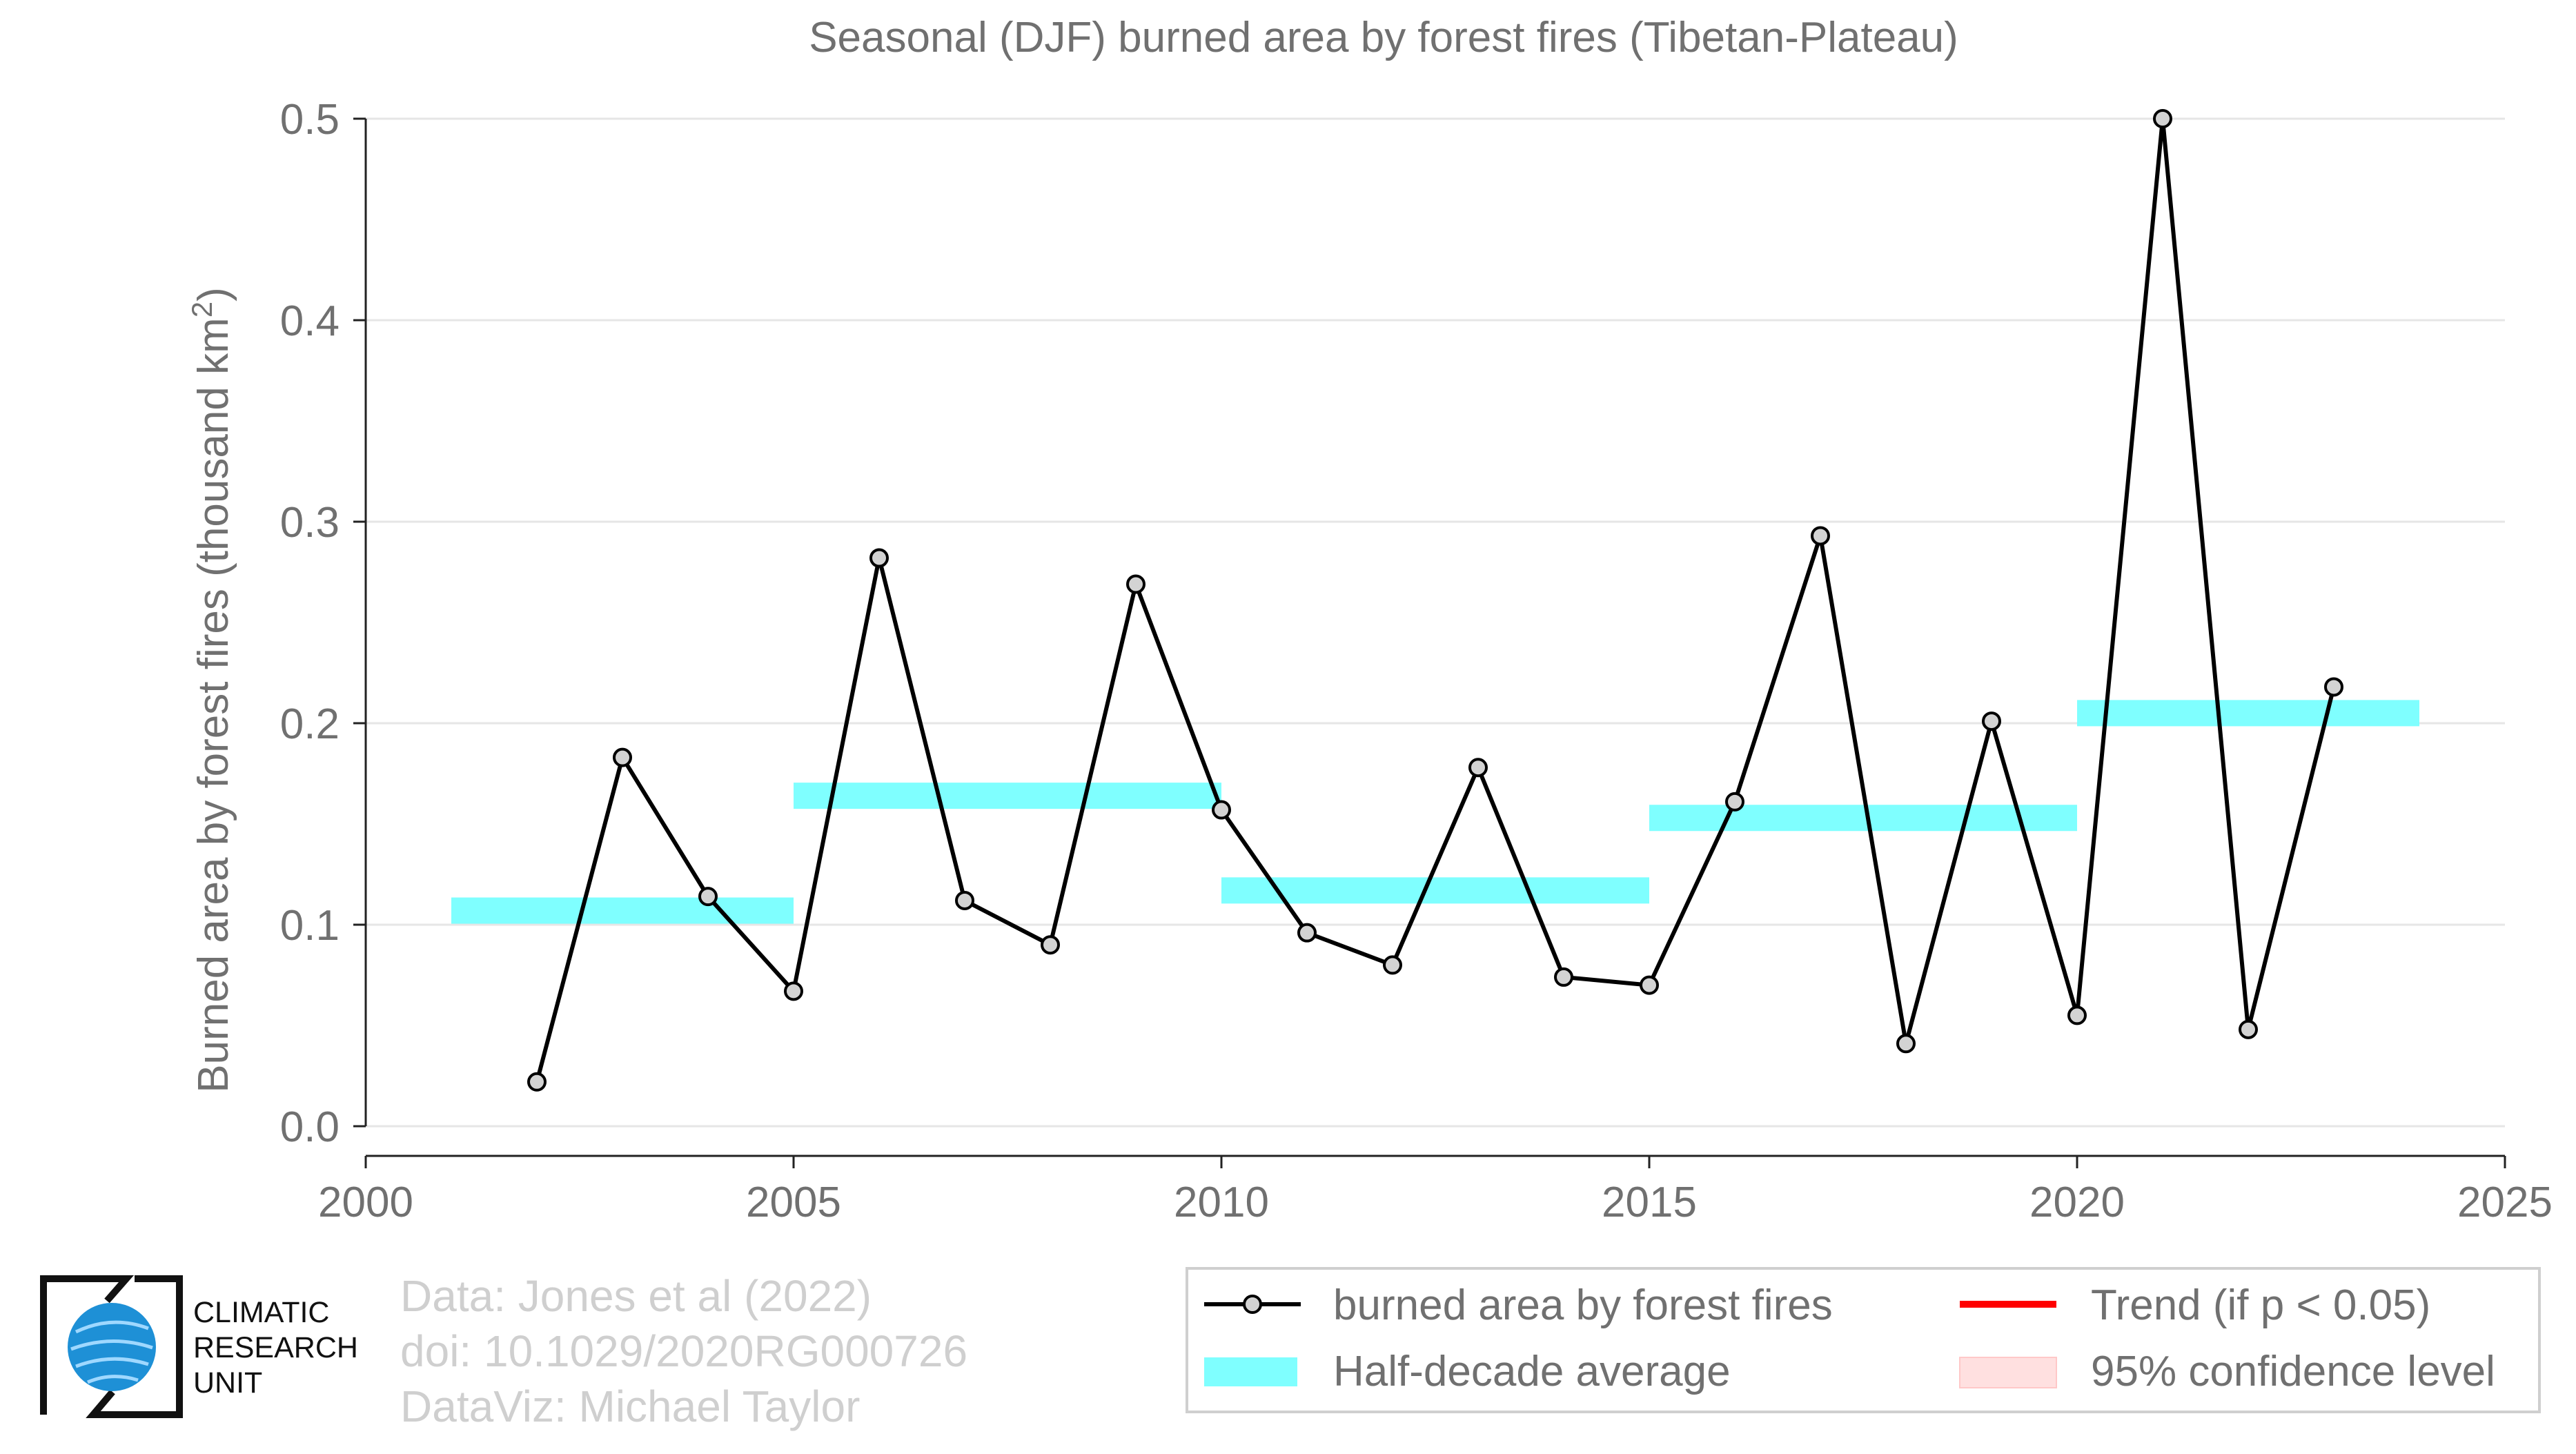 This screenshot has width=2576, height=1454. What do you see at coordinates (261, 1312) in the screenshot?
I see `logo-line-1: CLIMATIC` at bounding box center [261, 1312].